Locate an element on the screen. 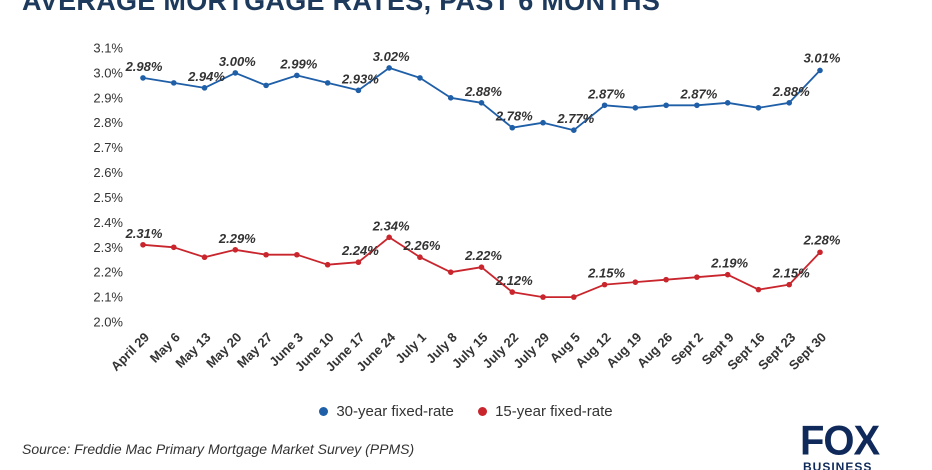  y-tick-label: 2.1% is located at coordinates (108, 297).